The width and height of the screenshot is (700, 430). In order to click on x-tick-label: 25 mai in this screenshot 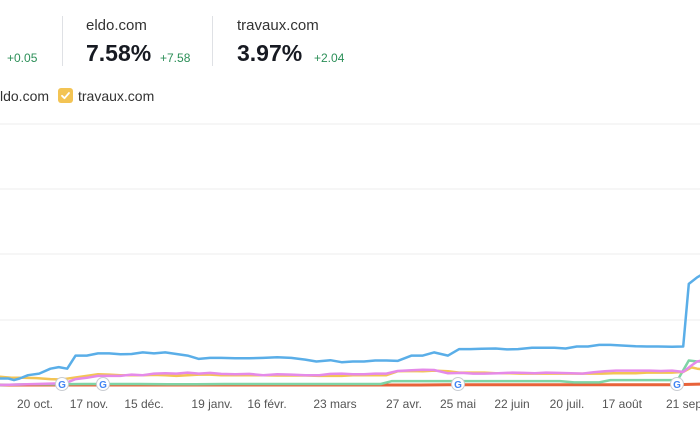, I will do `click(458, 404)`.